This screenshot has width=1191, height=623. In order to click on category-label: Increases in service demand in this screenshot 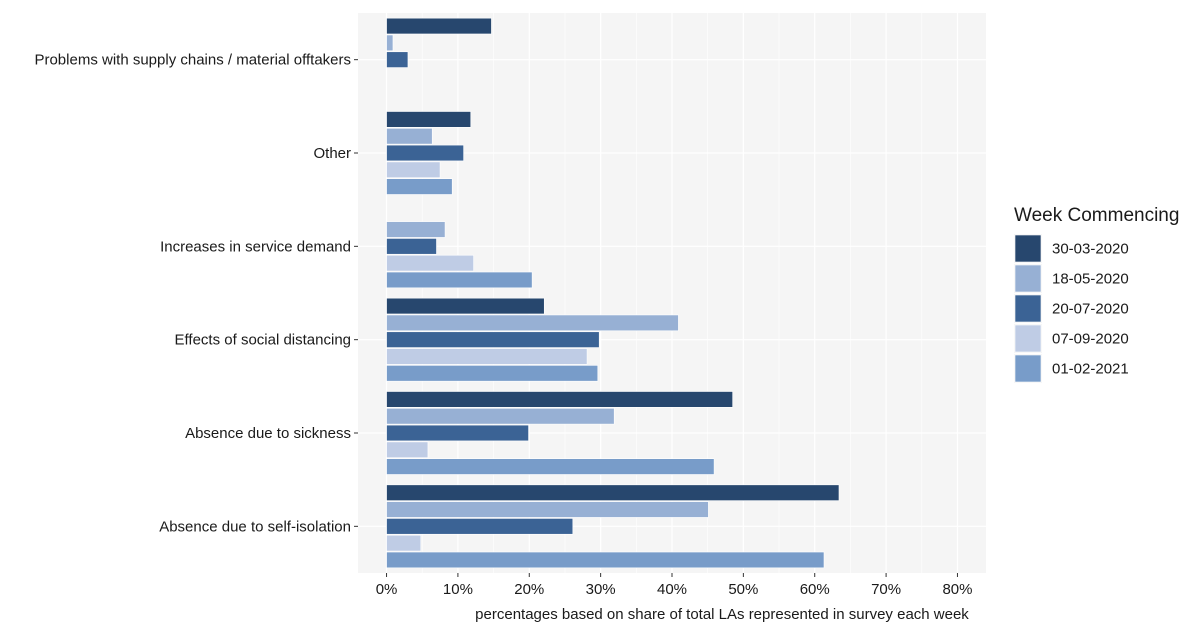, I will do `click(255, 246)`.